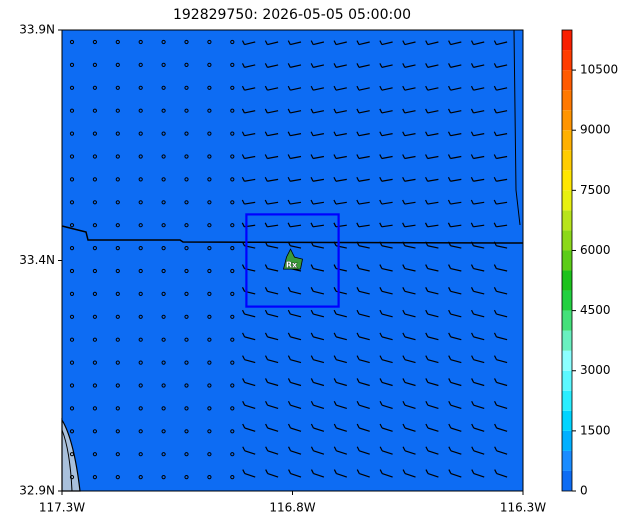 This screenshot has height=530, width=635. What do you see at coordinates (595, 130) in the screenshot?
I see `colorbar-tick-label: 9000` at bounding box center [595, 130].